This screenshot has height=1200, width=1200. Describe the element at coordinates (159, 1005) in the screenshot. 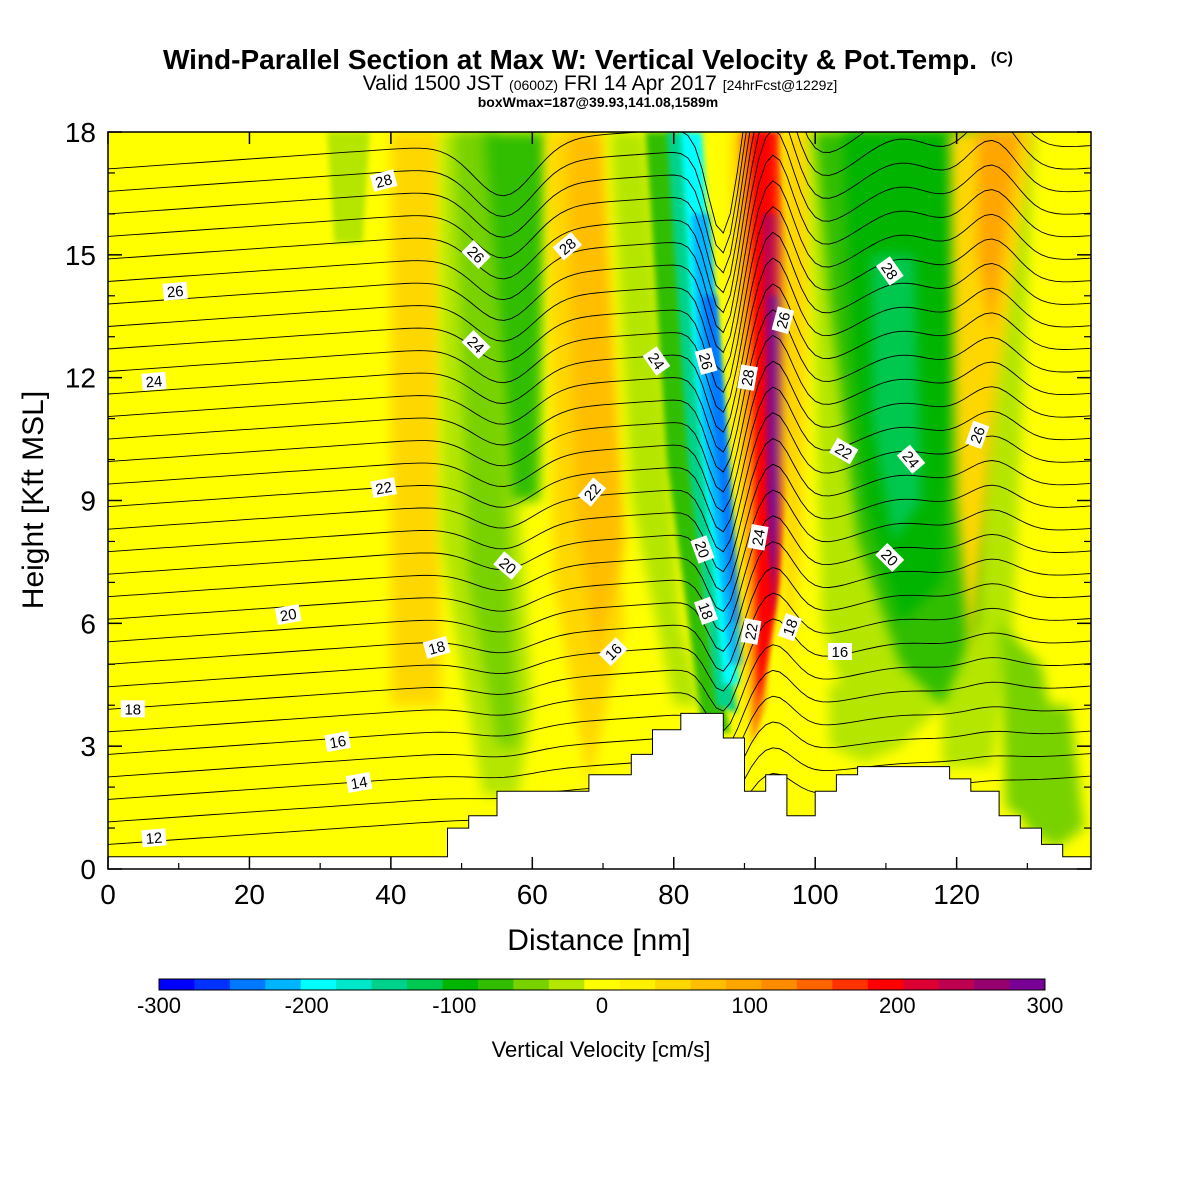

I see `colorbar-tick-label: -300` at that location.